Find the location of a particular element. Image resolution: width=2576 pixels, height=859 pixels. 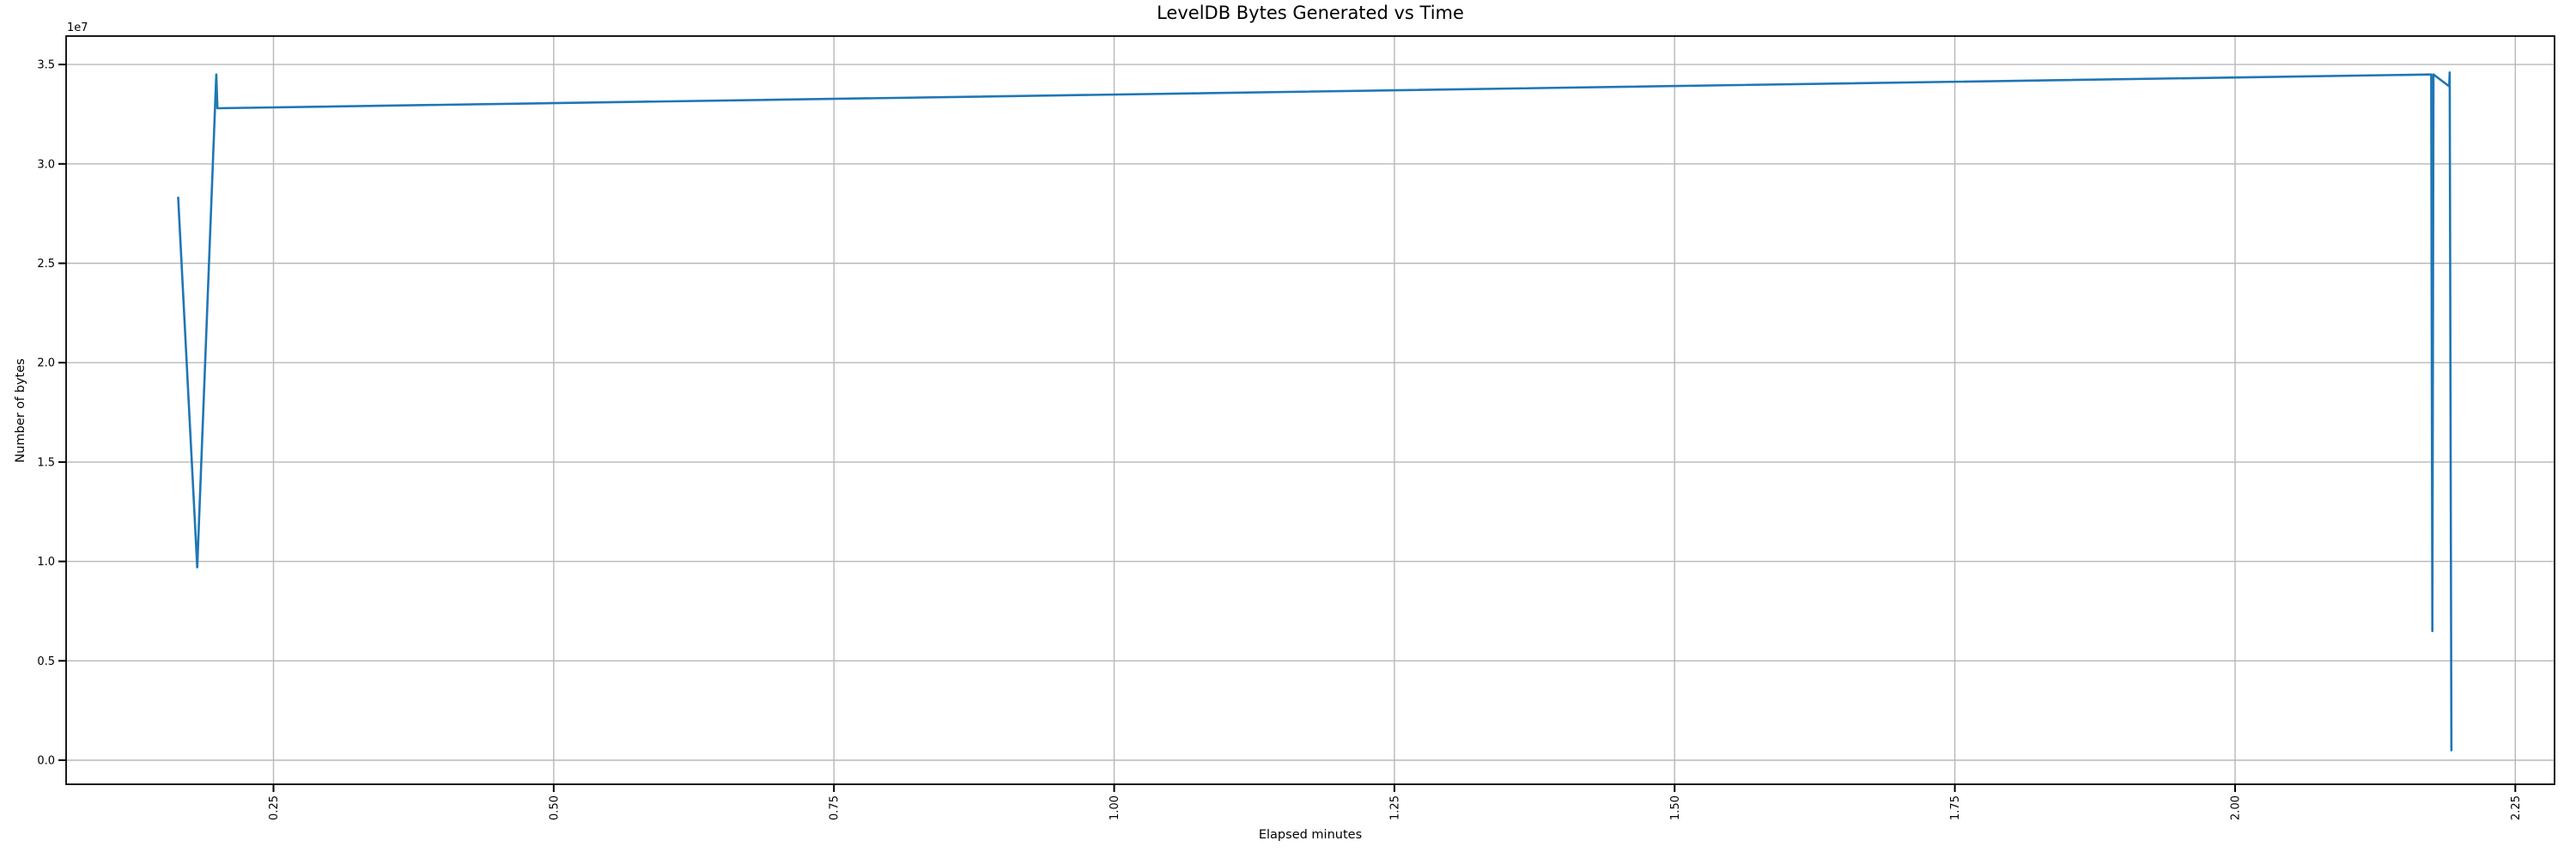

chart-title: LevelDB Bytes Generated vs Time is located at coordinates (1310, 13).